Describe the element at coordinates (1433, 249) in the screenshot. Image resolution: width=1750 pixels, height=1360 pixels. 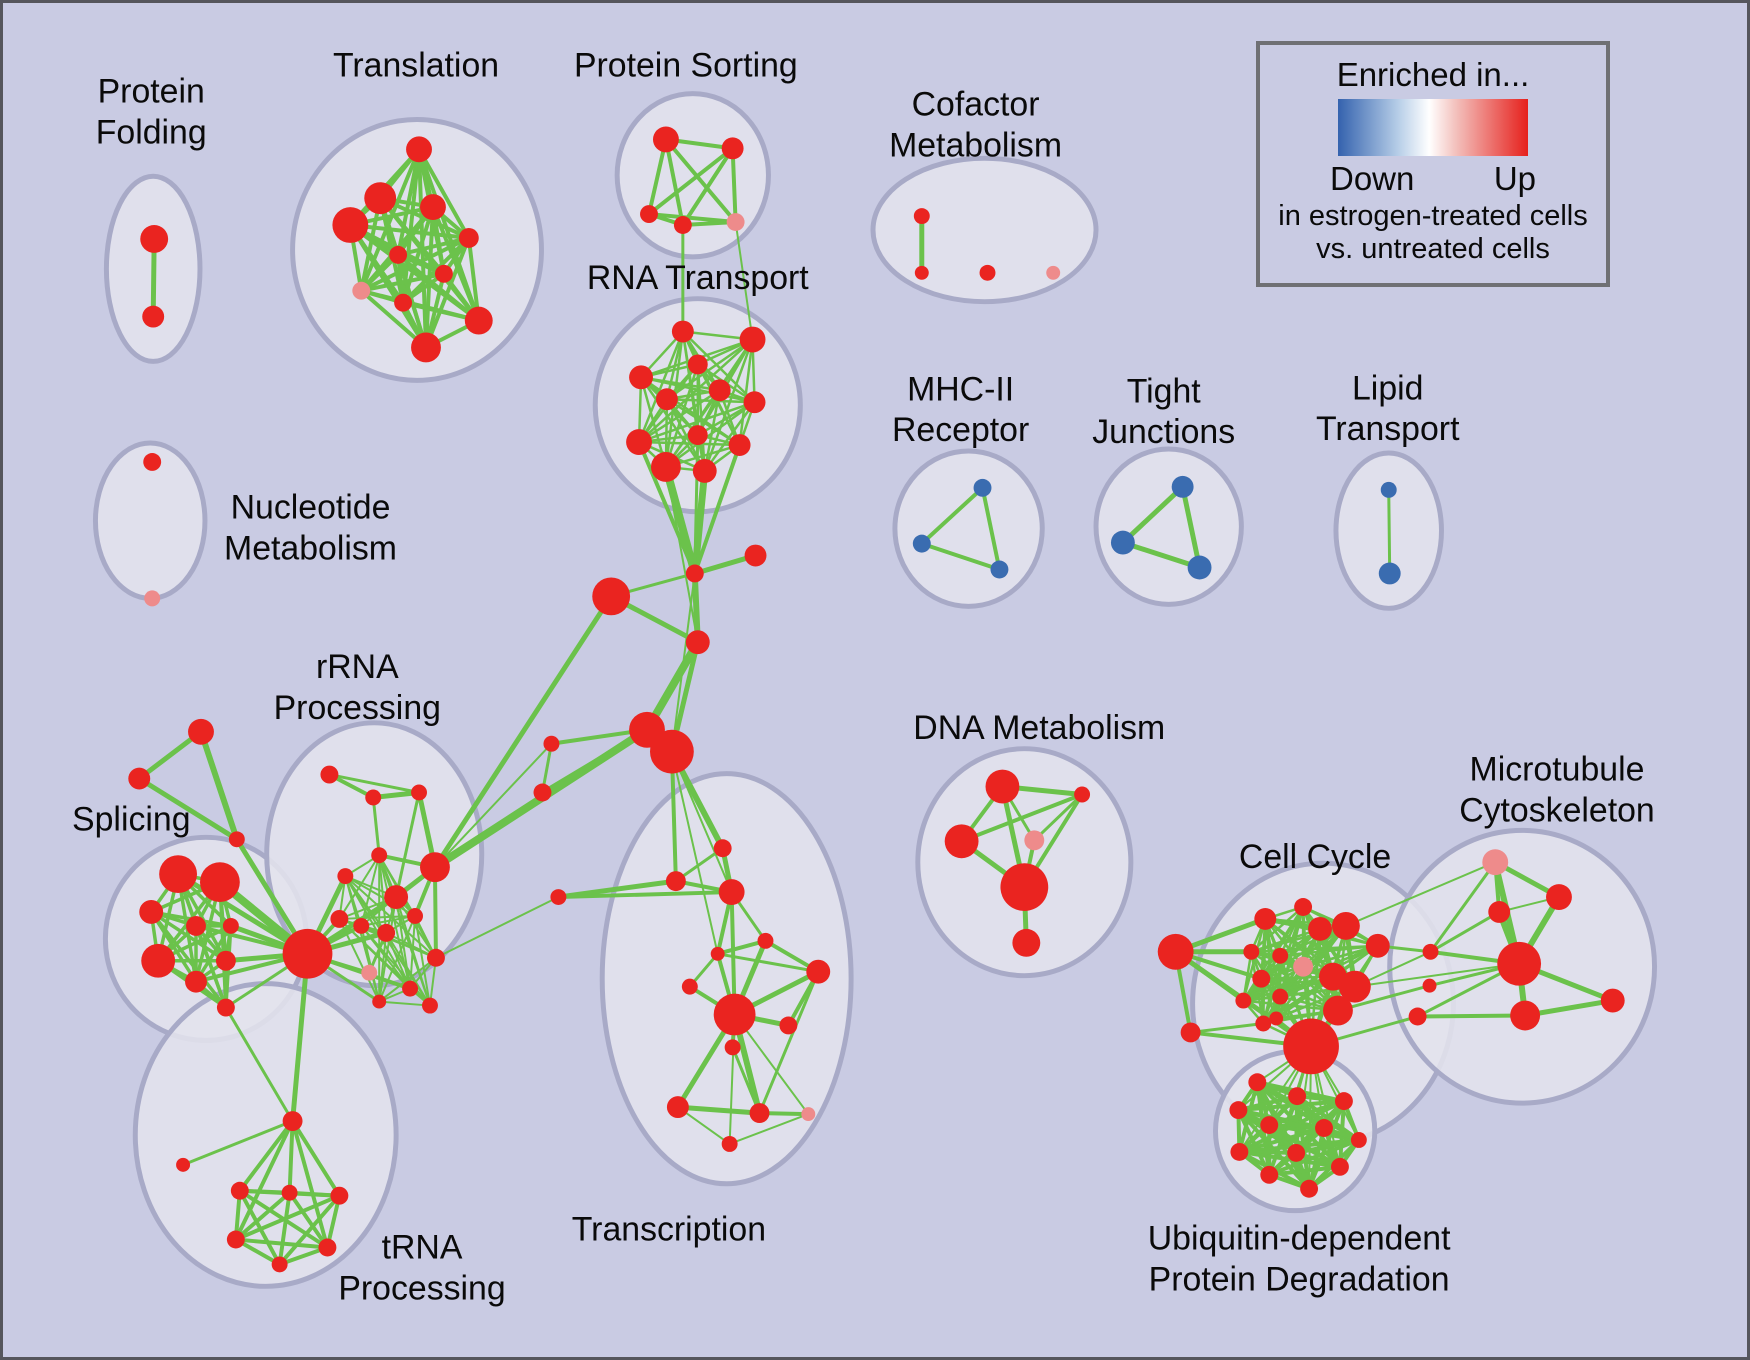
I see `legend-caption-line2: vs. untreated cells` at that location.